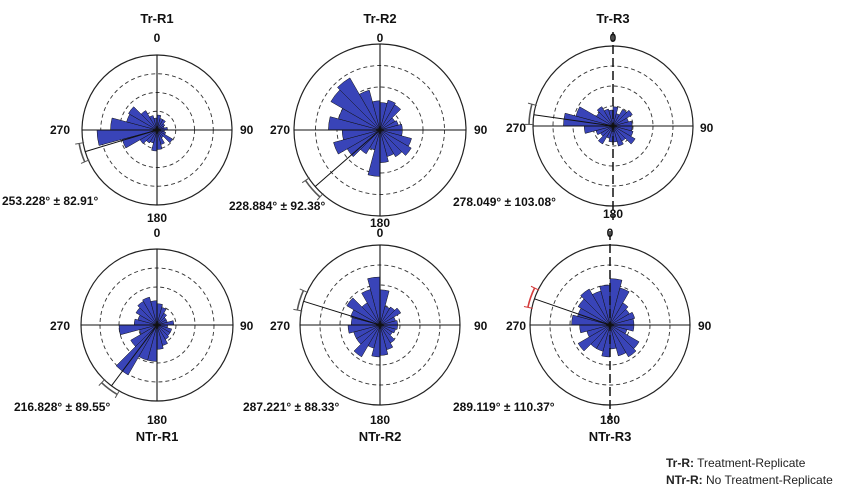 The height and width of the screenshot is (492, 850). What do you see at coordinates (291, 407) in the screenshot?
I see `mean-label: 287.221° ± 88.33°` at bounding box center [291, 407].